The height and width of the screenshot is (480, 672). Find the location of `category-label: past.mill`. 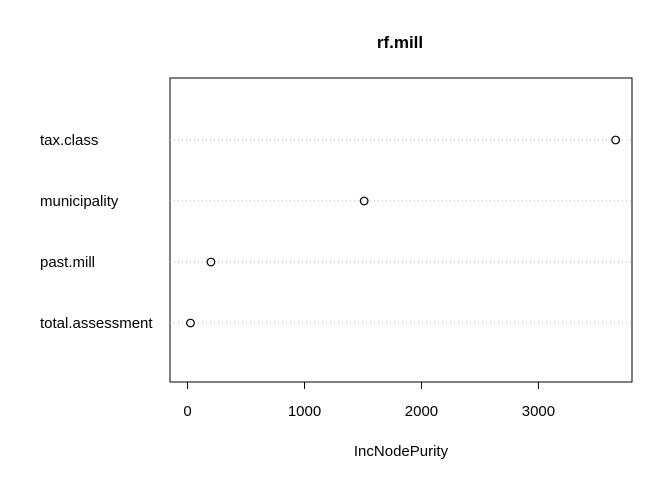

category-label: past.mill is located at coordinates (67, 262).